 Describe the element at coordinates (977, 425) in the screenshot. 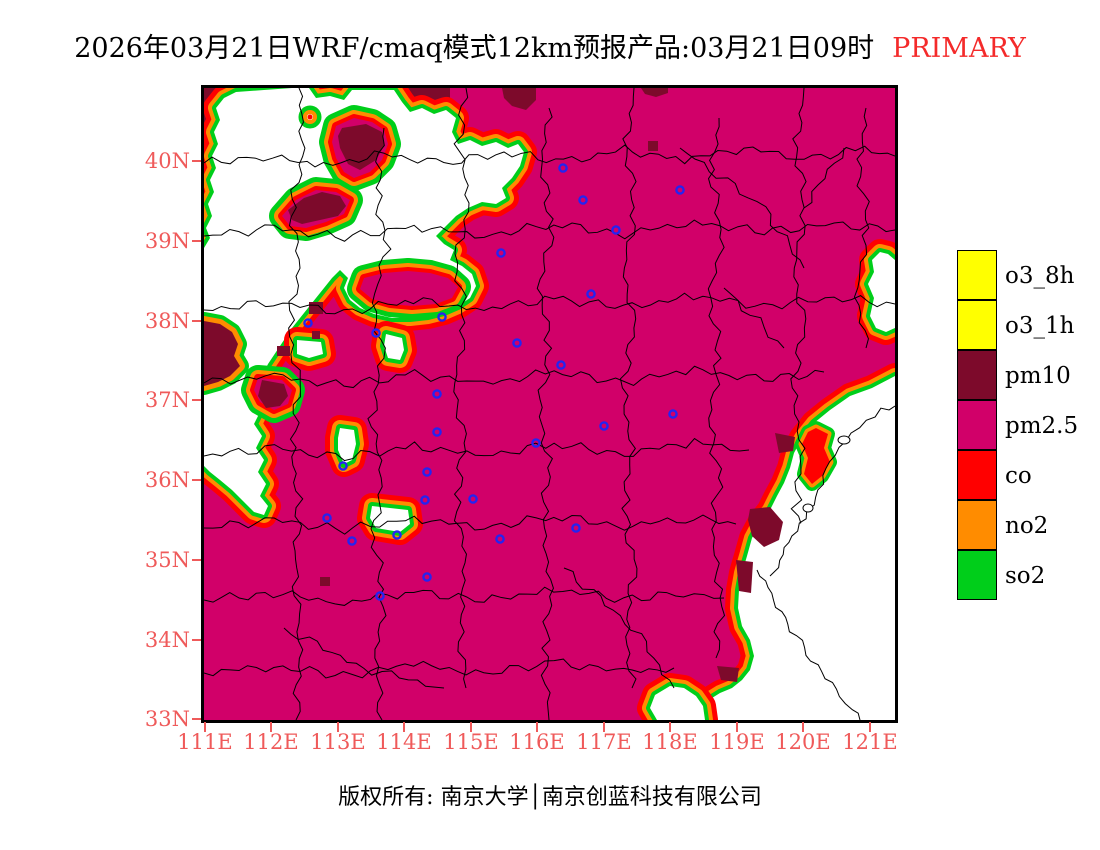

I see `legend-swatch-pm2.5` at that location.